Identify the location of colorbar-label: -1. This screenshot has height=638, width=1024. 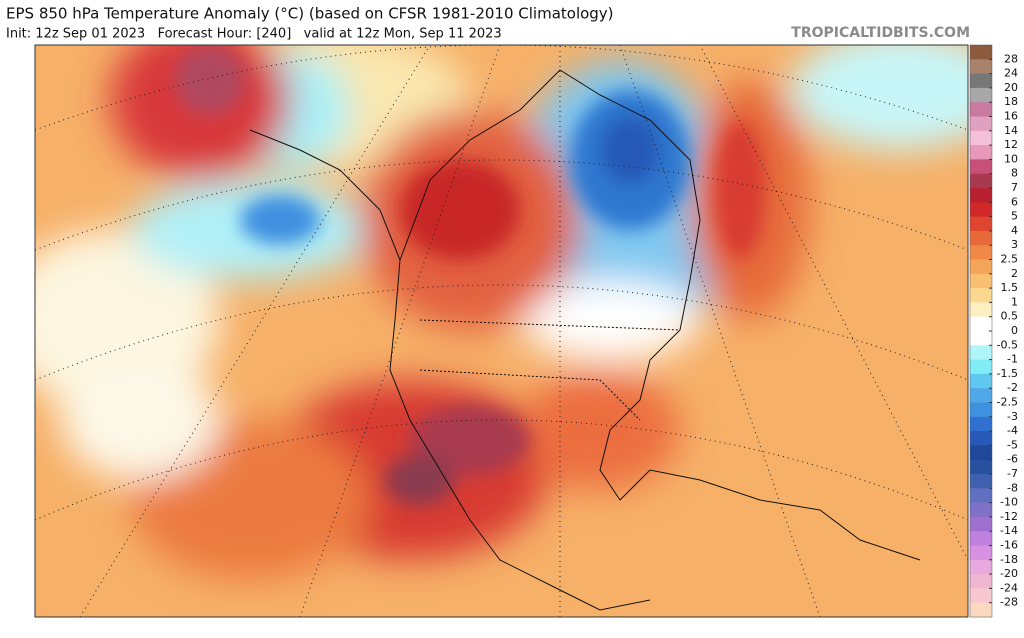
(1012, 359).